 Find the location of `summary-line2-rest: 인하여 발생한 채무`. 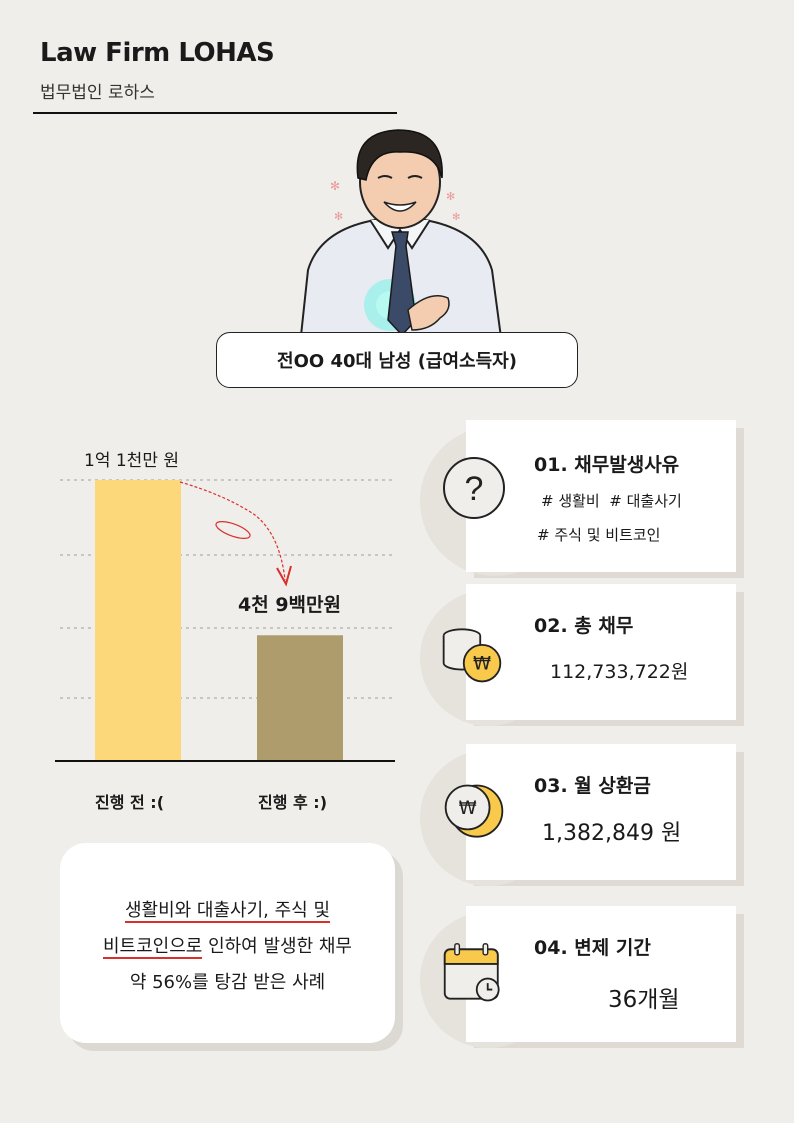

summary-line2-rest: 인하여 발생한 채무 is located at coordinates (277, 946).